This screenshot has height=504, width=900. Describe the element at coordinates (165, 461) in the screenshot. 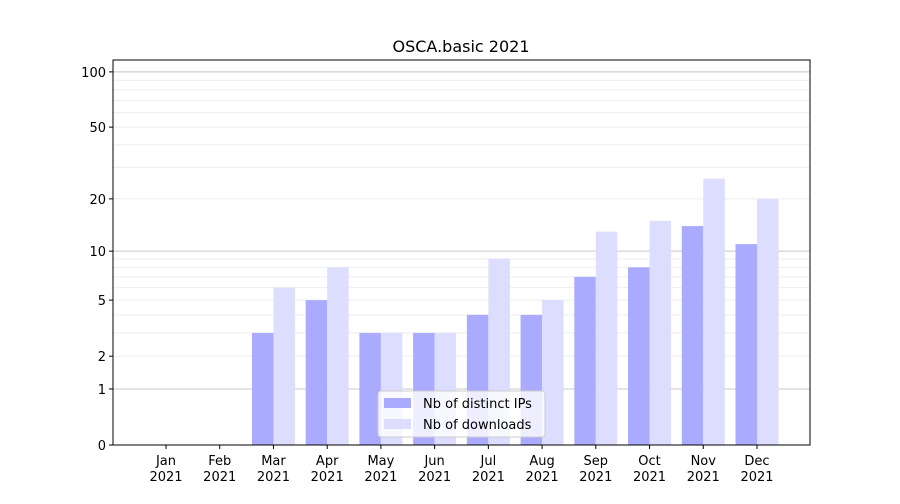

I see `x-tick-label: Jan` at that location.